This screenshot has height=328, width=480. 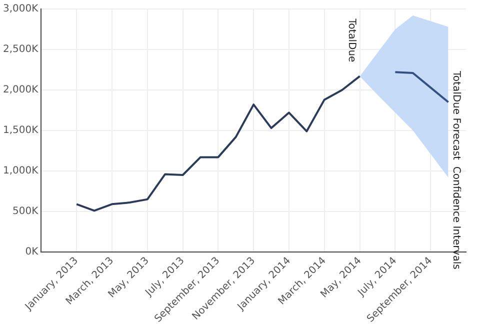 What do you see at coordinates (21, 50) in the screenshot?
I see `y-tick-label: 2,500K` at bounding box center [21, 50].